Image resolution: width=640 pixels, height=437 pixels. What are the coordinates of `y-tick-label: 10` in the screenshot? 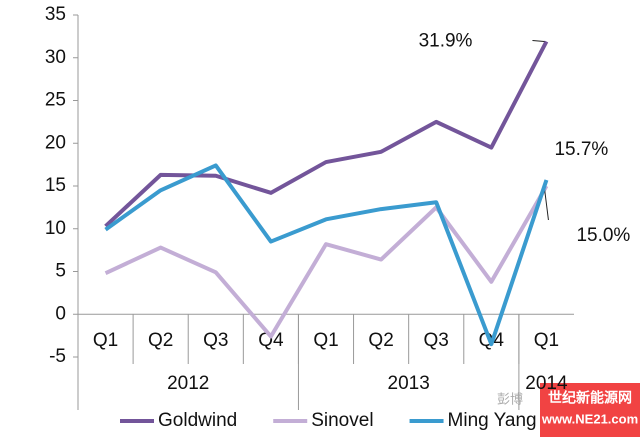 It's located at (55, 228).